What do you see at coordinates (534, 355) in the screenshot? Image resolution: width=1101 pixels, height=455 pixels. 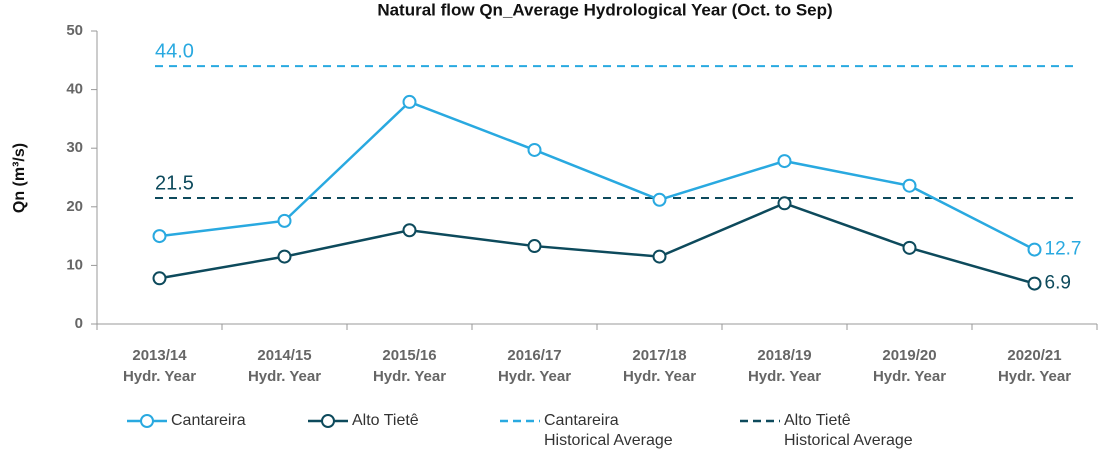 I see `x-tick-label: 2016/17` at bounding box center [534, 355].